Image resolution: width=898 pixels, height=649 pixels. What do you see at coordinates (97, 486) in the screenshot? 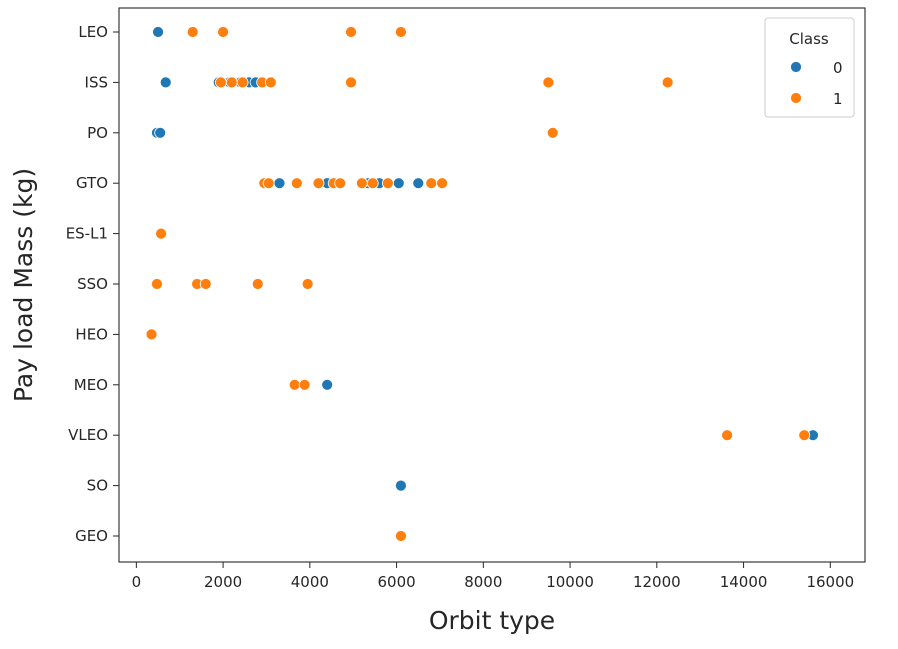
I see `y-tick-label: SO` at bounding box center [97, 486].